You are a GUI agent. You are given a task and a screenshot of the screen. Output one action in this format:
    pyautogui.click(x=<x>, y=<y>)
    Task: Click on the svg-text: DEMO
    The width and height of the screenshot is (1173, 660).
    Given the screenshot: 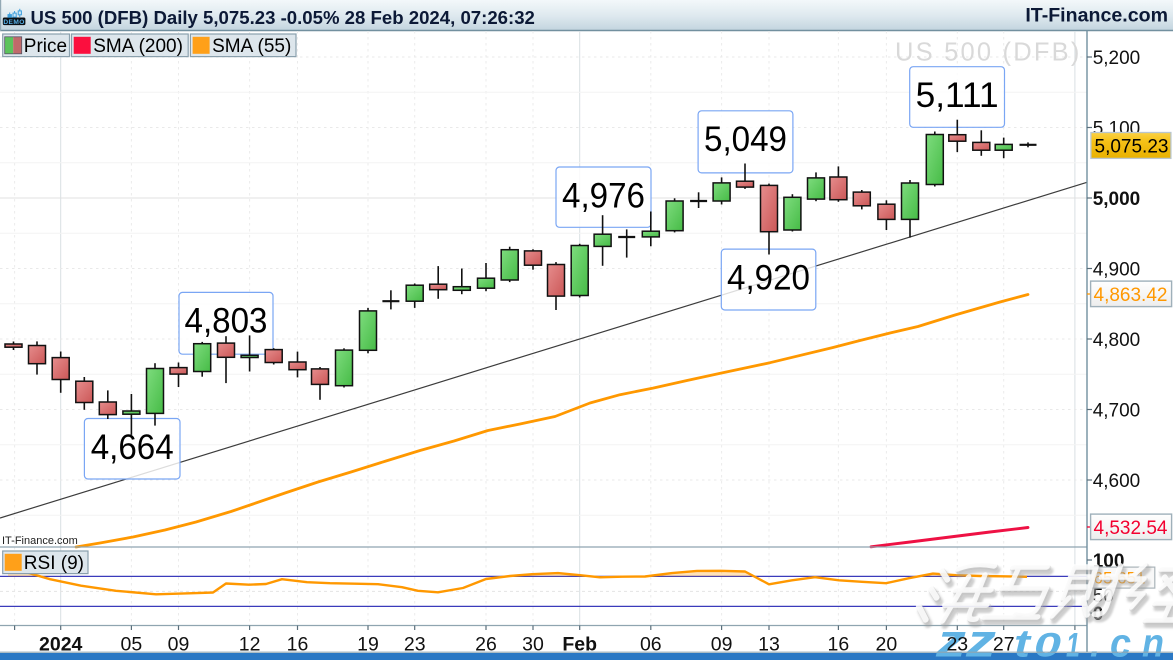 What is the action you would take?
    pyautogui.click(x=13, y=22)
    